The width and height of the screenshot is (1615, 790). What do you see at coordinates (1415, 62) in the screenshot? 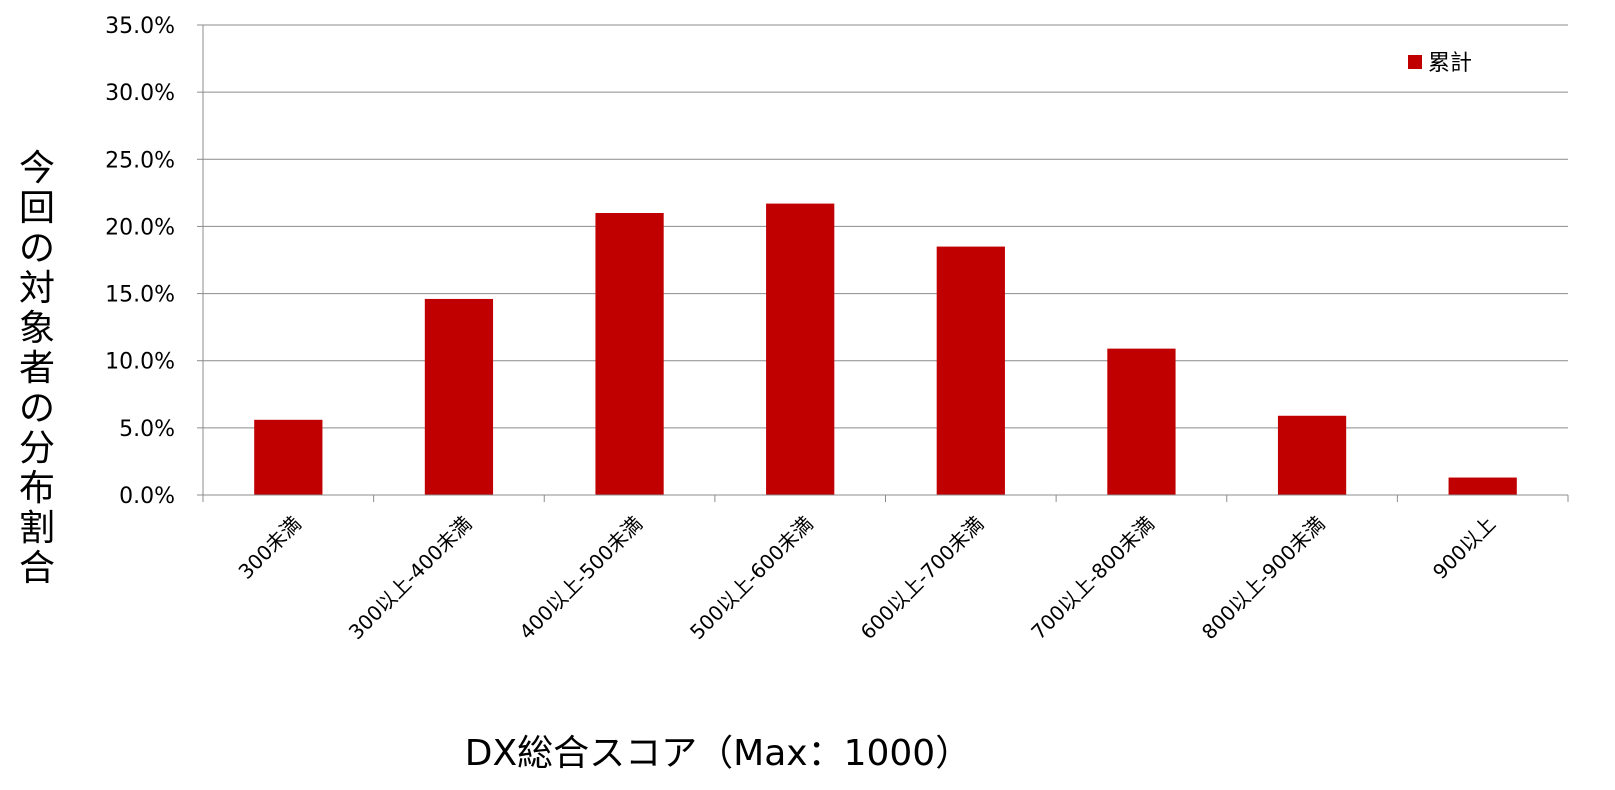
I see `legend-swatch` at bounding box center [1415, 62].